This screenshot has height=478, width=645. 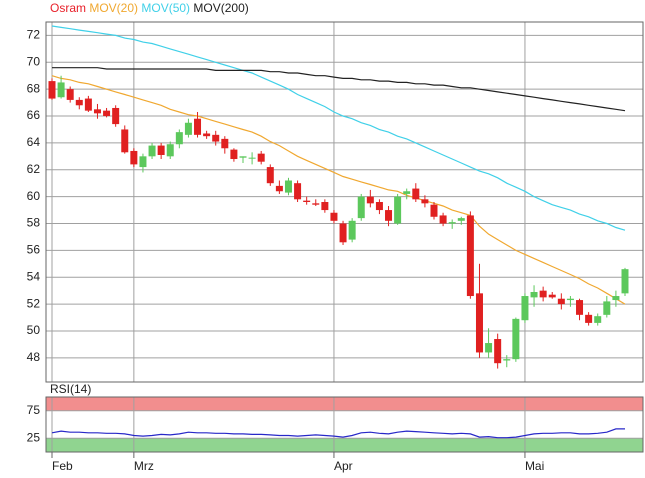 I want to click on y-tick-label: 75, so click(x=34, y=410).